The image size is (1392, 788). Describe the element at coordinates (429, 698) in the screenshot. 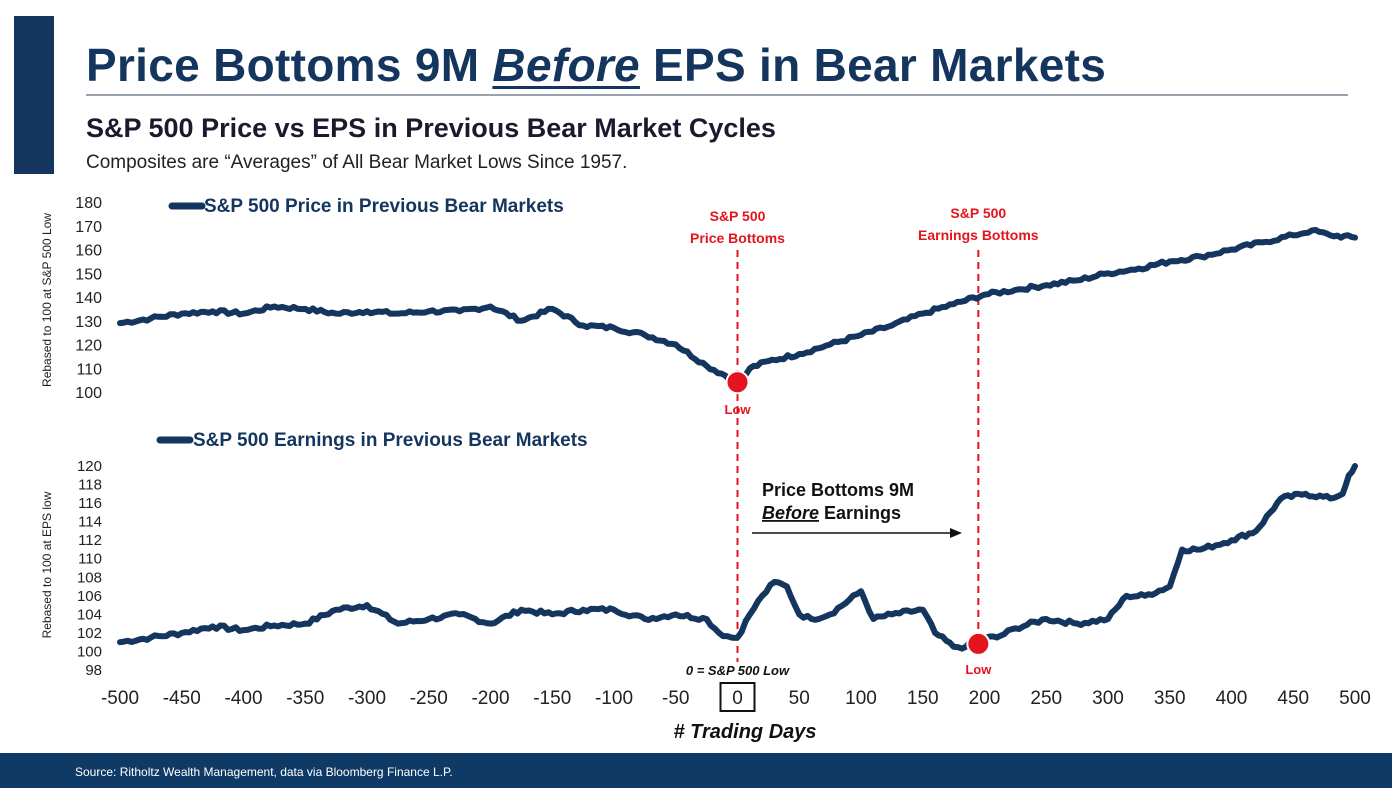

I see `x-tick-label: -250` at that location.